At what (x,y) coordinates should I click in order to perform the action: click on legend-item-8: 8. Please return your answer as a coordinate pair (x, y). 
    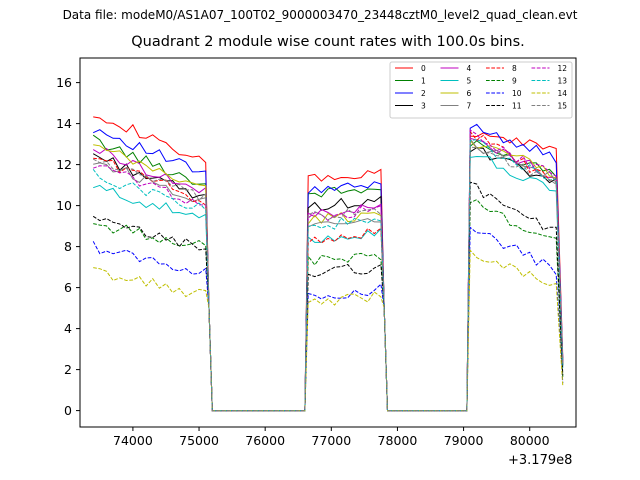
    Looking at the image, I should click on (501, 68).